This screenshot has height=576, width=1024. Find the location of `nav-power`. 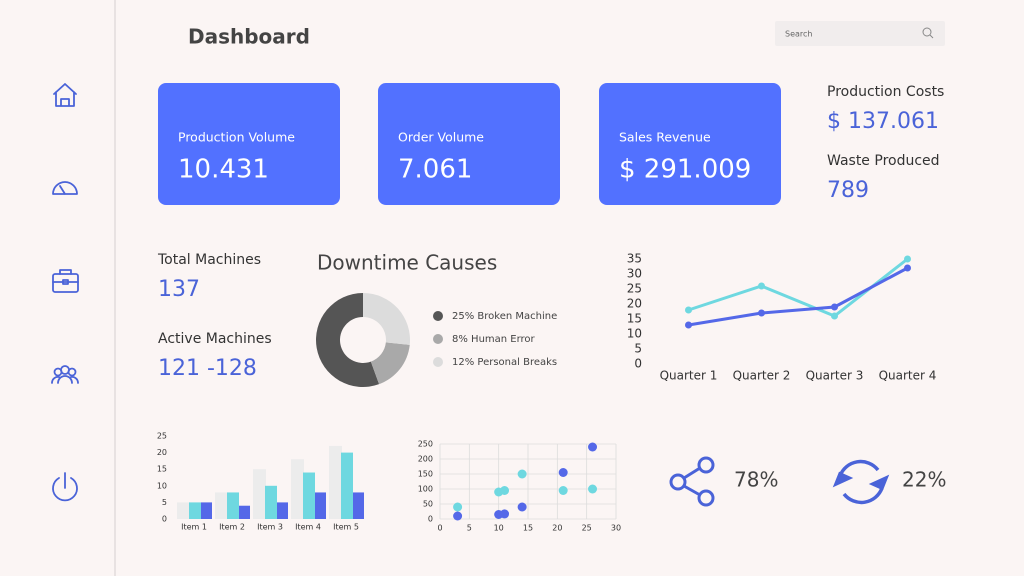

nav-power is located at coordinates (65, 487).